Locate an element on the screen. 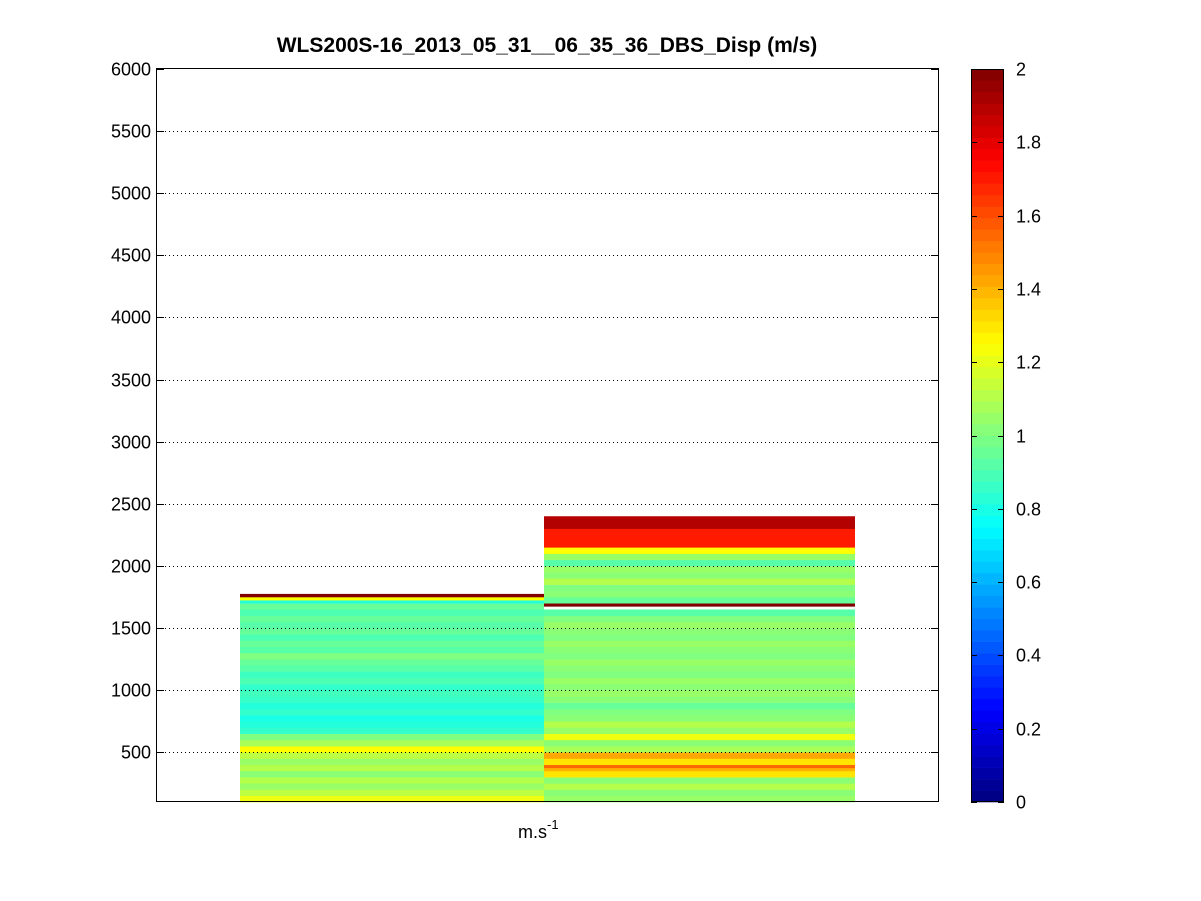  x-axis-label-exponent: -1 is located at coordinates (553, 824).